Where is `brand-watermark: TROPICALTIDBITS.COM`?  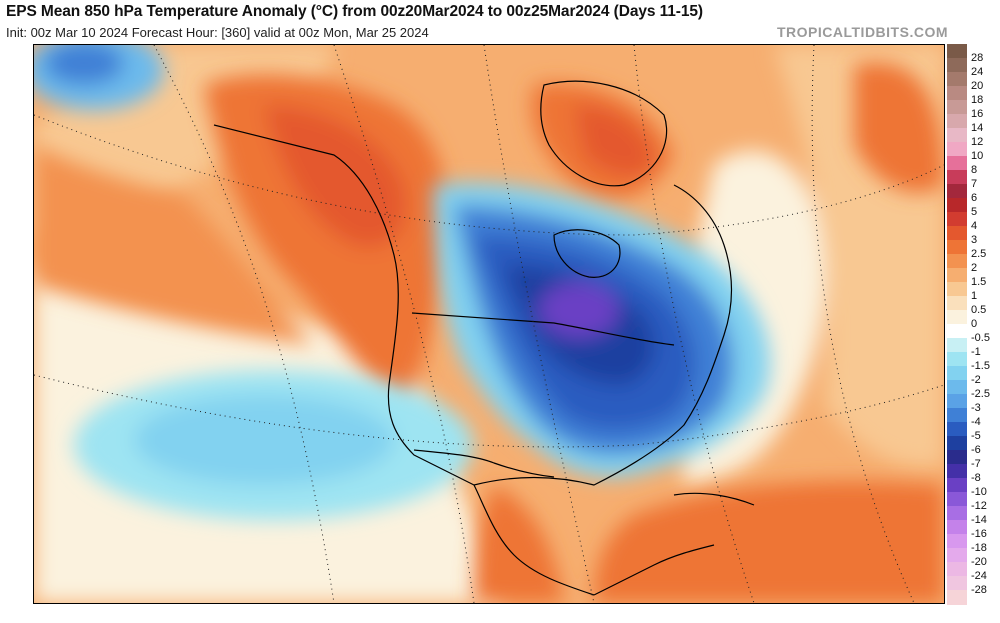 brand-watermark: TROPICALTIDBITS.COM is located at coordinates (862, 32).